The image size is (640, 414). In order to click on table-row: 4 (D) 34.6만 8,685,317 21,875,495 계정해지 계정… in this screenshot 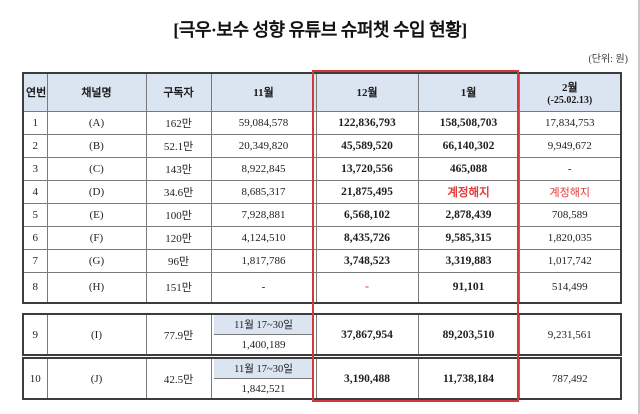, I will do `click(322, 191)`.